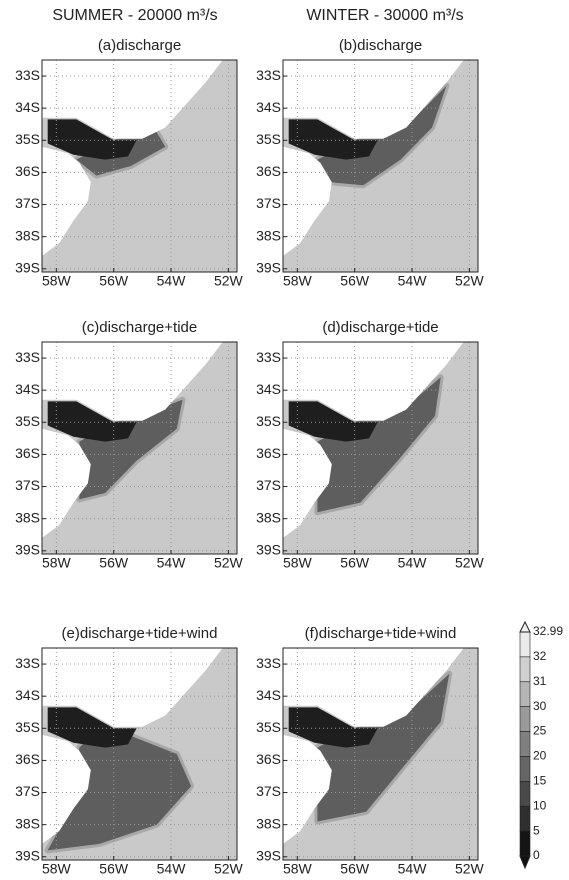 The height and width of the screenshot is (880, 569). What do you see at coordinates (536, 855) in the screenshot?
I see `colorbar-label: 0` at bounding box center [536, 855].